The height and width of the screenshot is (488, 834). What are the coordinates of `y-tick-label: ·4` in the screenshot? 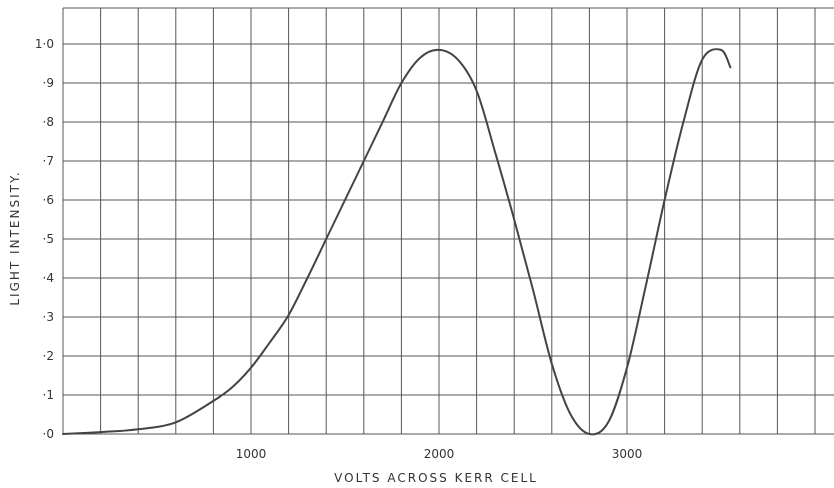 It's located at (48, 278).